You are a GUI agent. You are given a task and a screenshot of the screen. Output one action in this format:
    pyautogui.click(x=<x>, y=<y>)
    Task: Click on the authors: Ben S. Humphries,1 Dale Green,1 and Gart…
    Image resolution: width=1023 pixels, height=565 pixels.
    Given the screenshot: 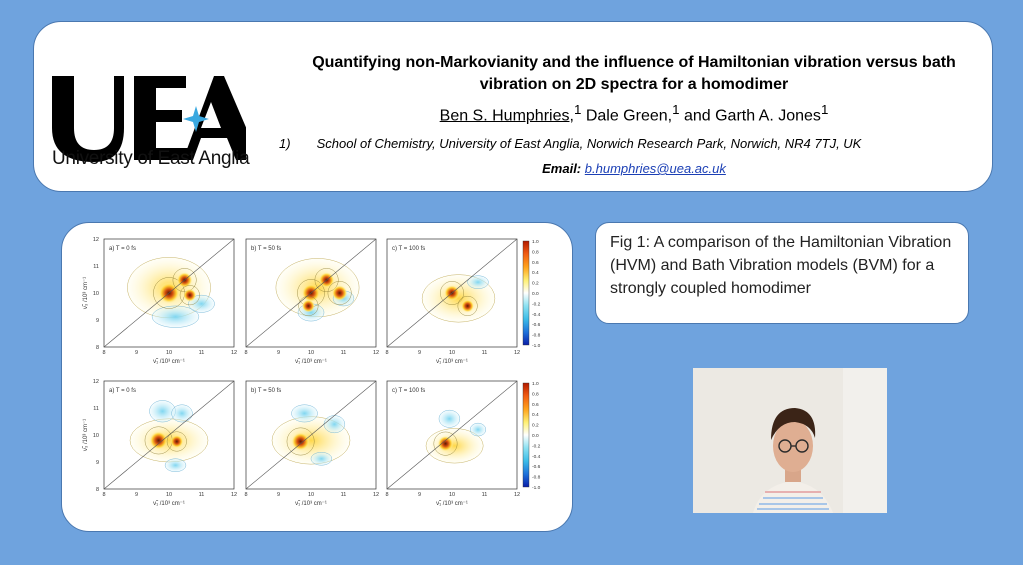 What is the action you would take?
    pyautogui.click(x=634, y=113)
    